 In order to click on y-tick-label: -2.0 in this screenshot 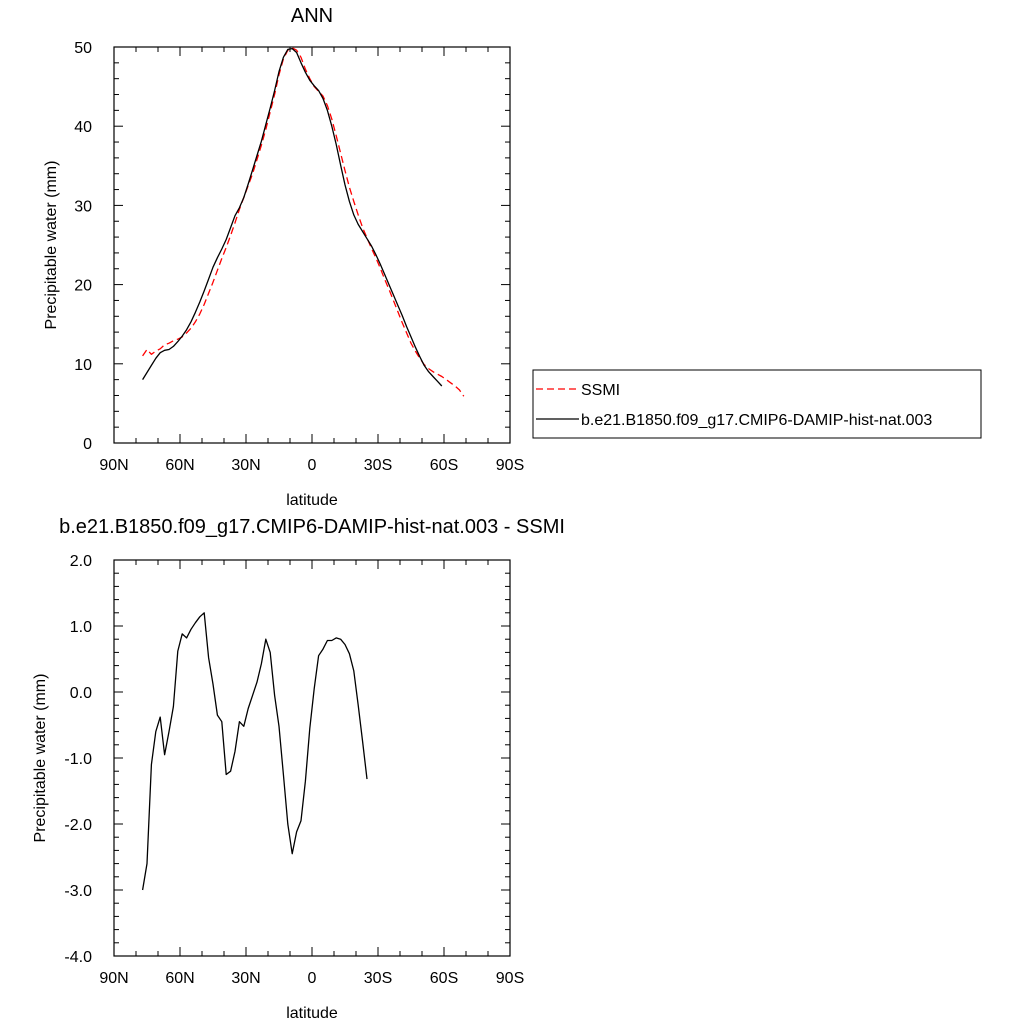, I will do `click(78, 825)`.